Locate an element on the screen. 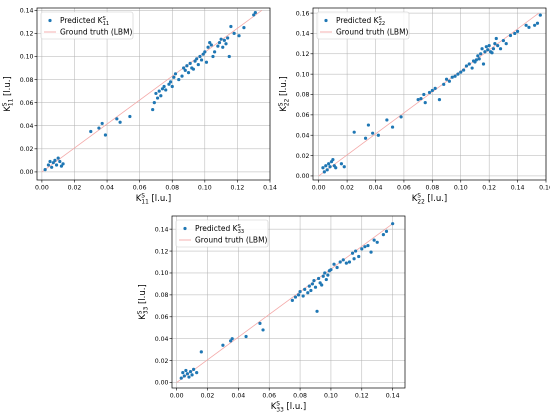 The width and height of the screenshot is (550, 414). x-tick-label: 0.12 is located at coordinates (362, 396).